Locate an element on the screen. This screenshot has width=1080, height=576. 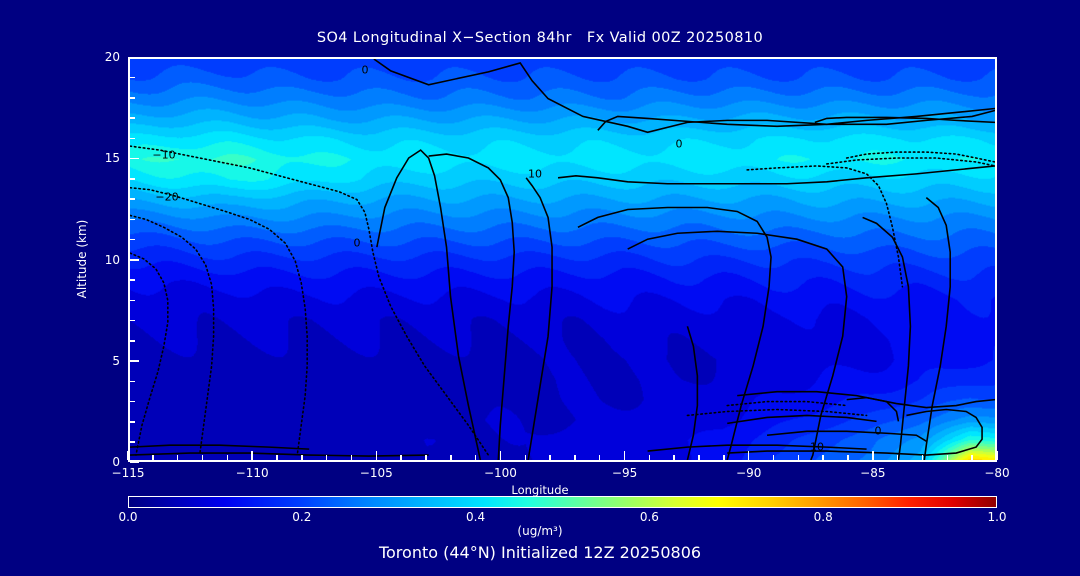
x-tick-label: −105 is located at coordinates (376, 473).